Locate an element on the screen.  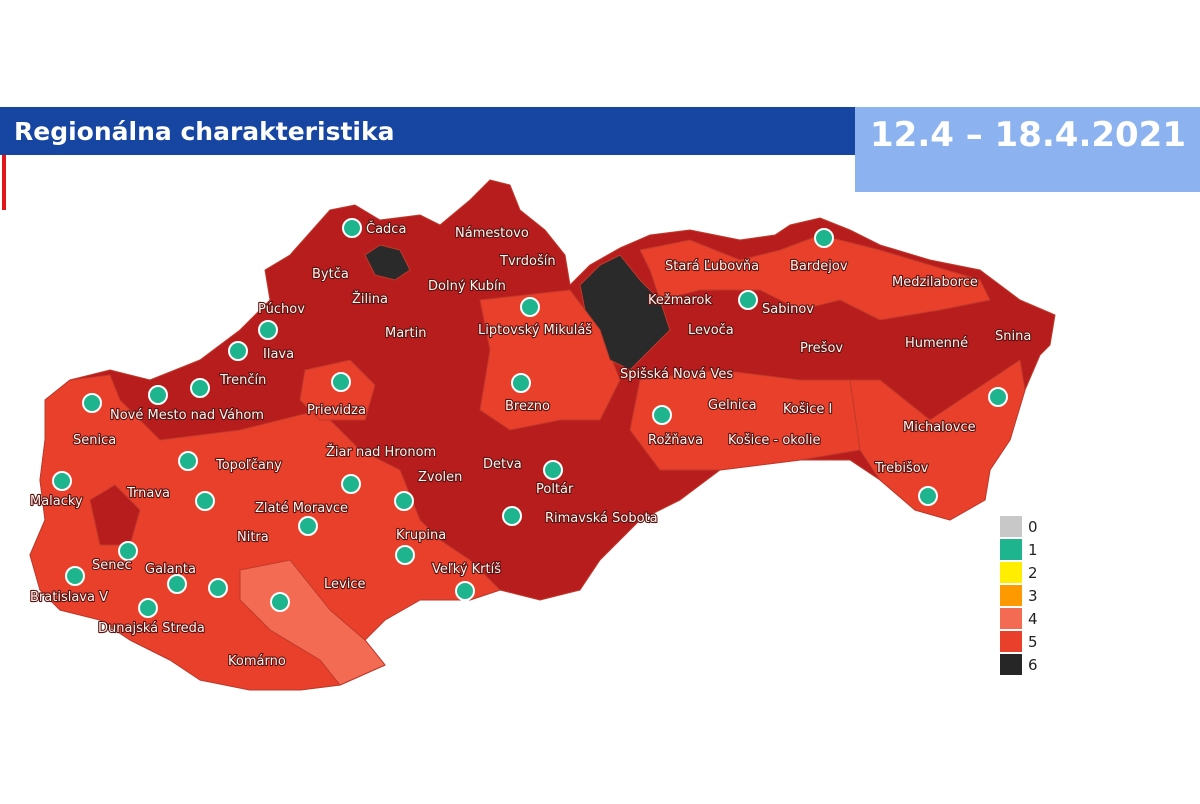
district-label: Námestovo is located at coordinates (492, 233).